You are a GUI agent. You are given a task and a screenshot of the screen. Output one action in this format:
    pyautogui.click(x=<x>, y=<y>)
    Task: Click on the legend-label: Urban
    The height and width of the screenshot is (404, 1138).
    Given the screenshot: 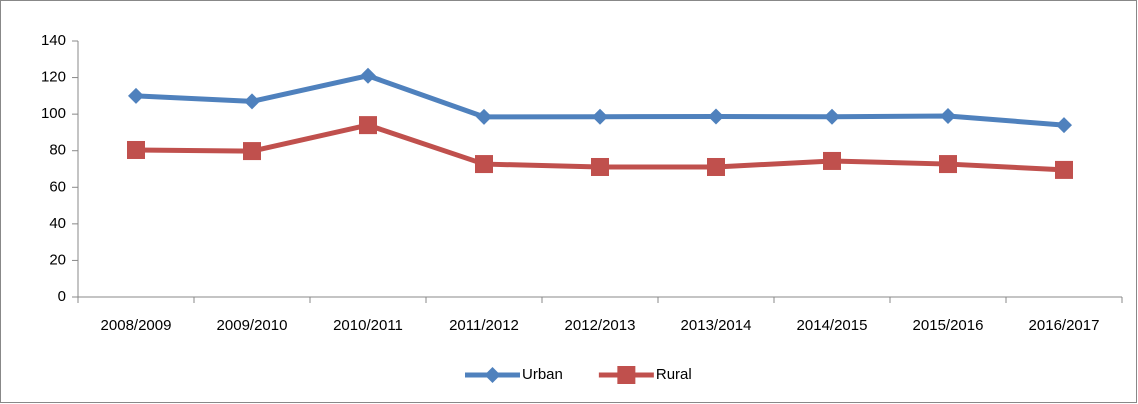 What is the action you would take?
    pyautogui.click(x=542, y=374)
    